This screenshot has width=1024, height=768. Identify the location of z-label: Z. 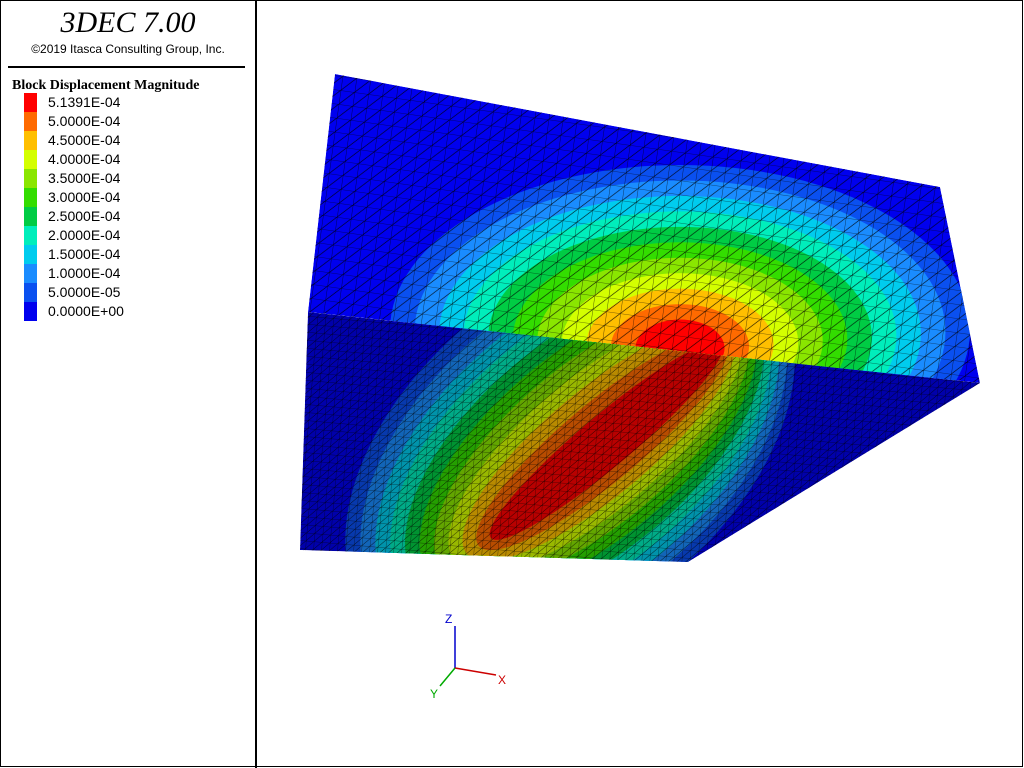
(448, 619).